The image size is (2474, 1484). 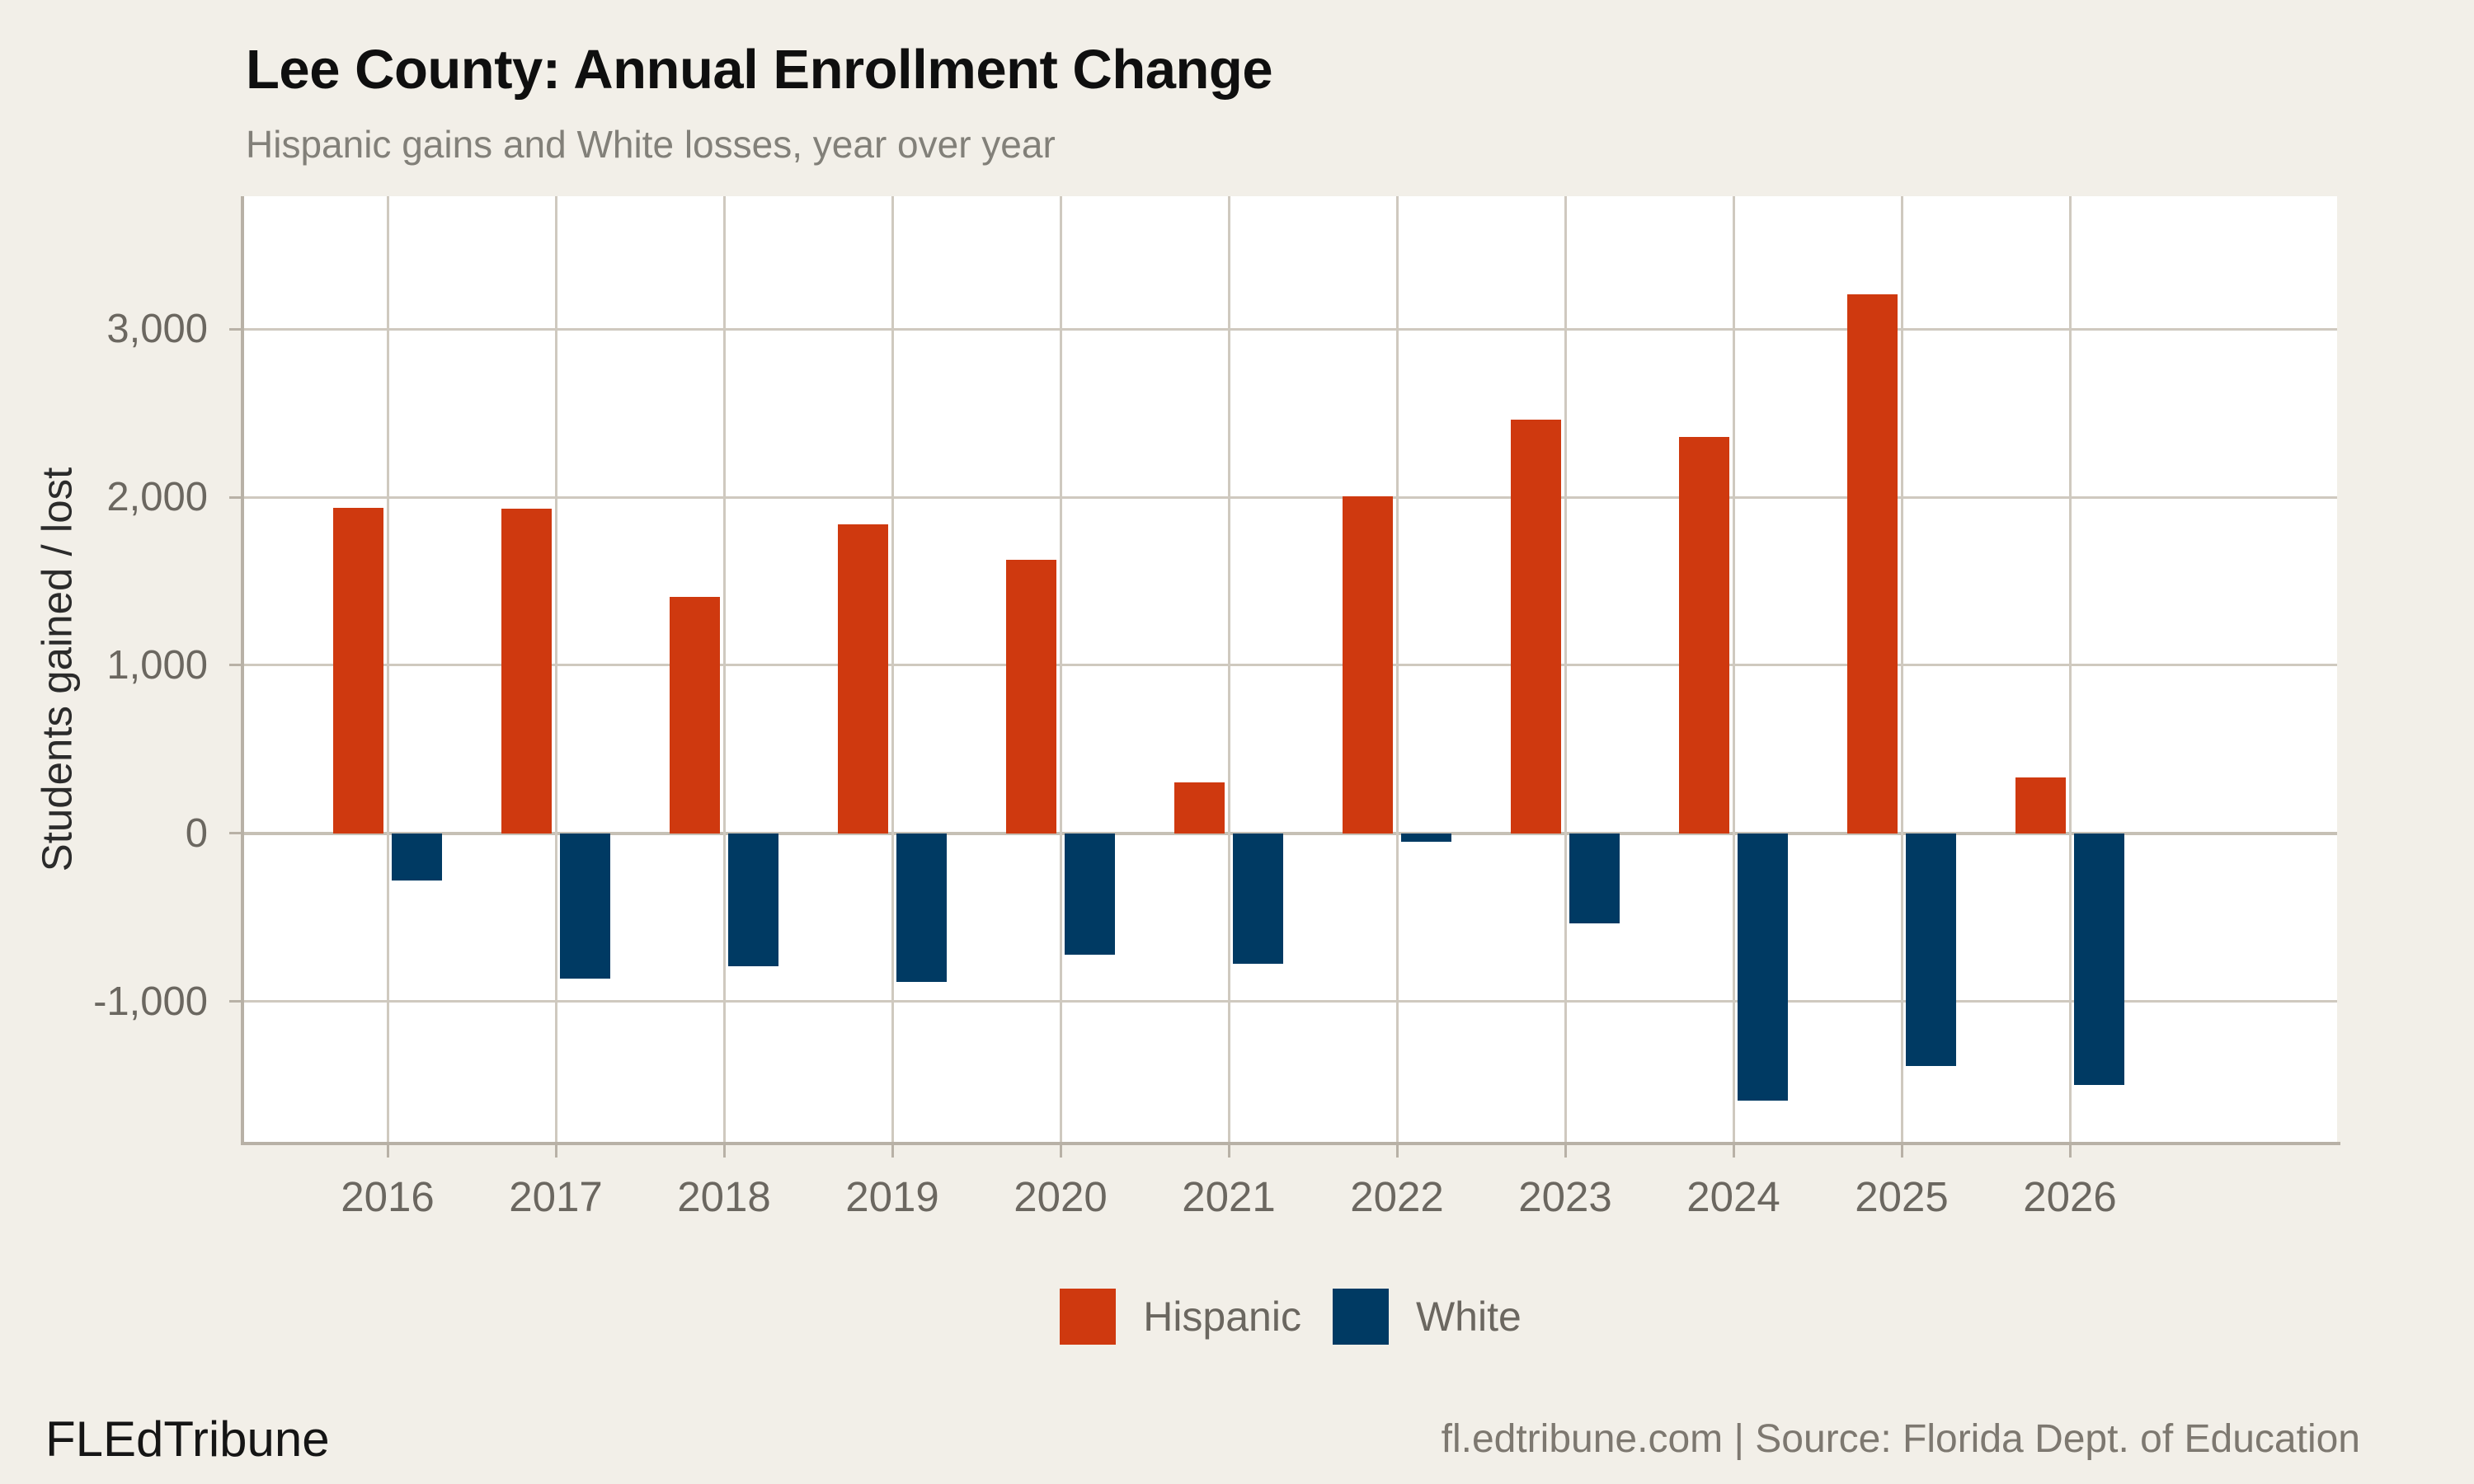 I want to click on bar-white-2018, so click(x=753, y=899).